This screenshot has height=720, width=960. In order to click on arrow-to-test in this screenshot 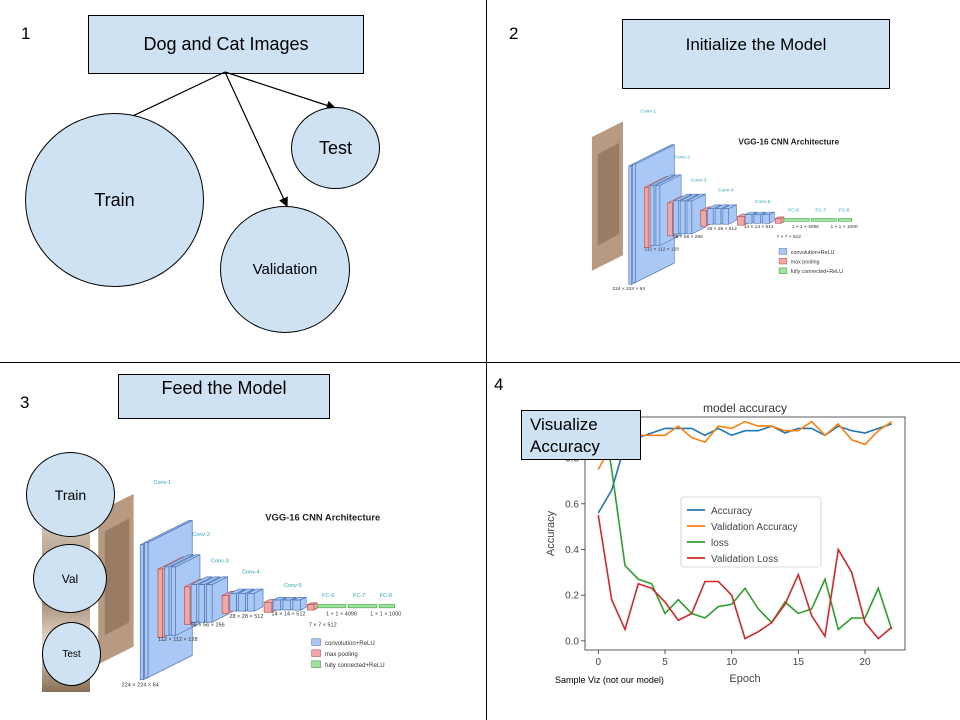, I will do `click(280, 90)`.